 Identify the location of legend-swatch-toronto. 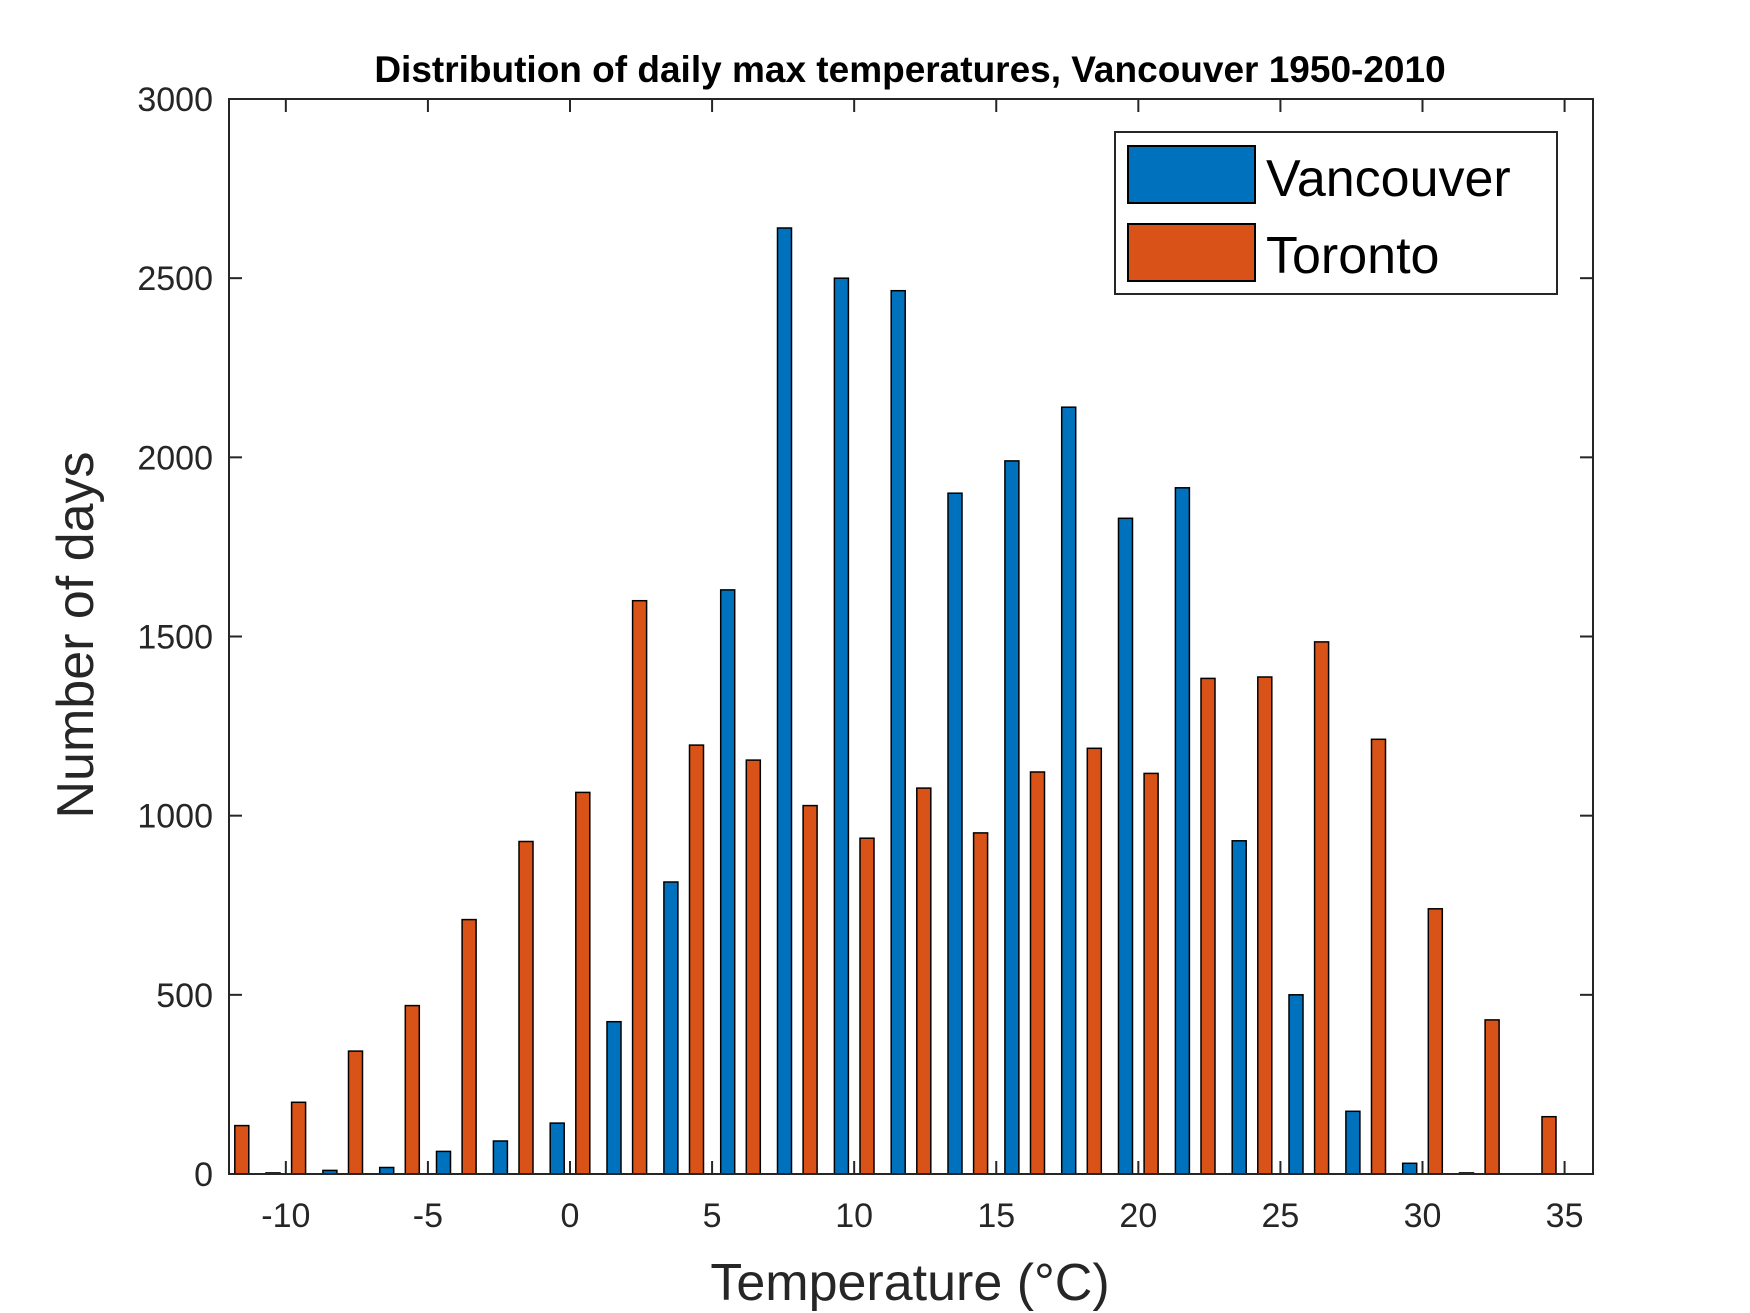
(1191, 252).